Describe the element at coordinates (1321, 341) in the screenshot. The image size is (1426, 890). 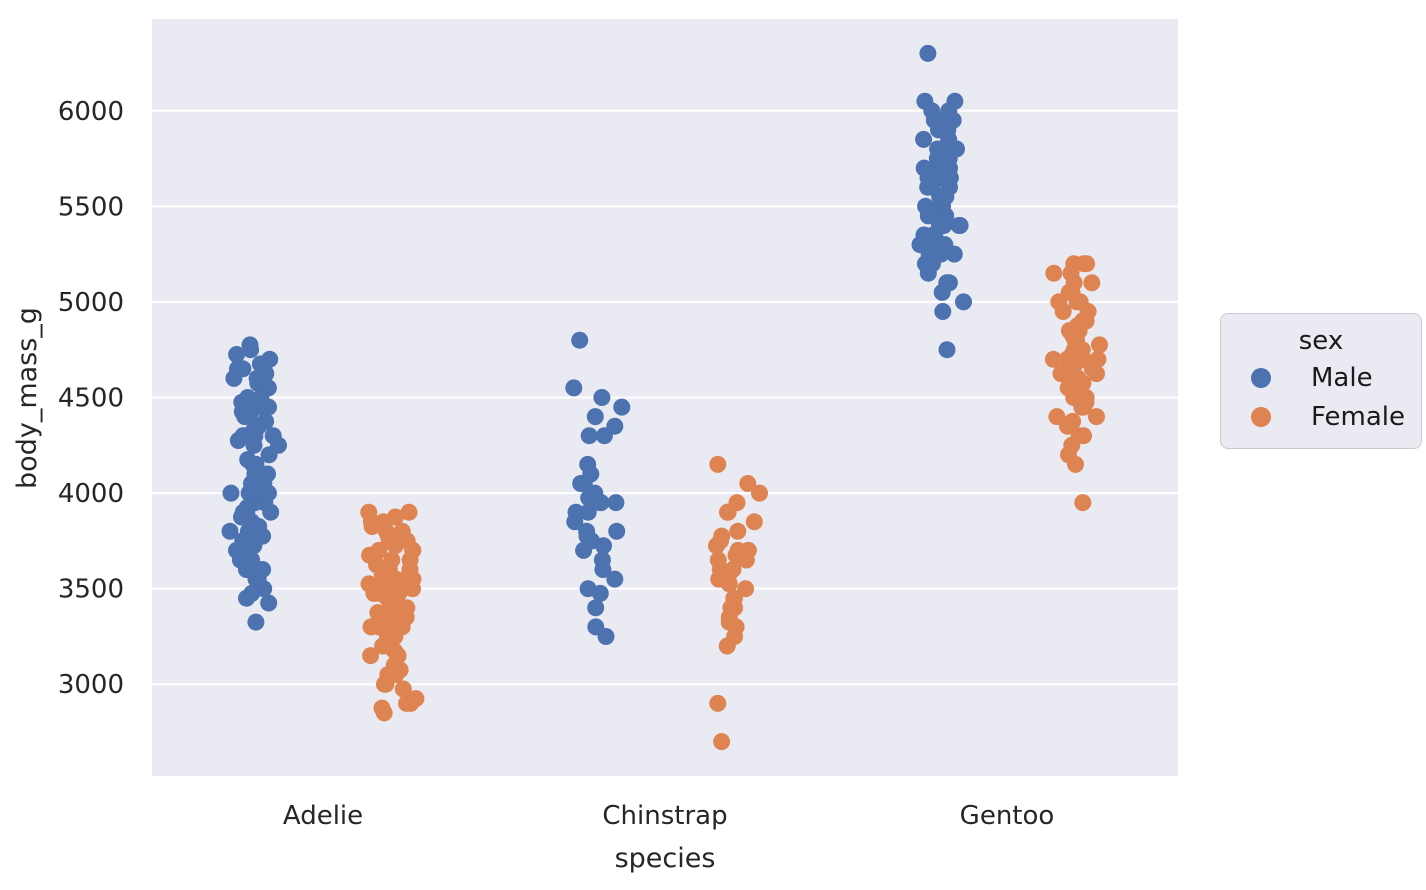
I see `legend-title: sex` at that location.